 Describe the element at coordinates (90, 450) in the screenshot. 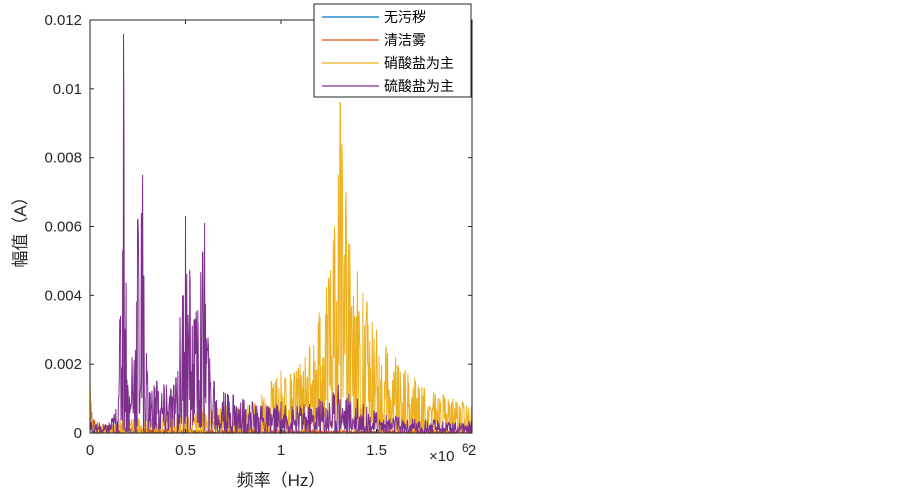

I see `x-tick-label: 0` at that location.